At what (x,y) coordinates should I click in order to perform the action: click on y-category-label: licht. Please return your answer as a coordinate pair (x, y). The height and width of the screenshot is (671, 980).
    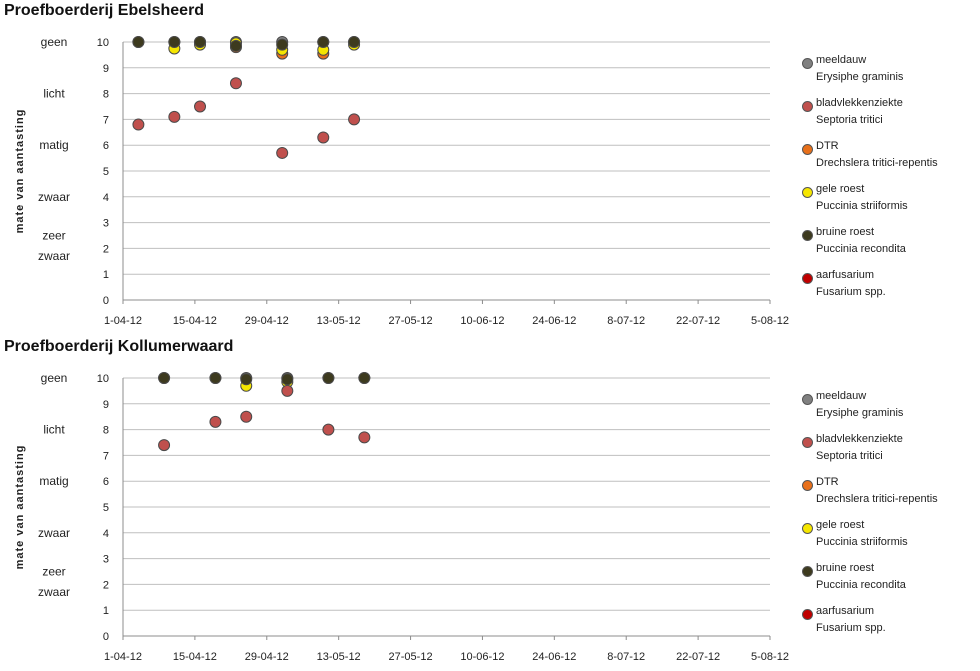
    Looking at the image, I should click on (54, 94).